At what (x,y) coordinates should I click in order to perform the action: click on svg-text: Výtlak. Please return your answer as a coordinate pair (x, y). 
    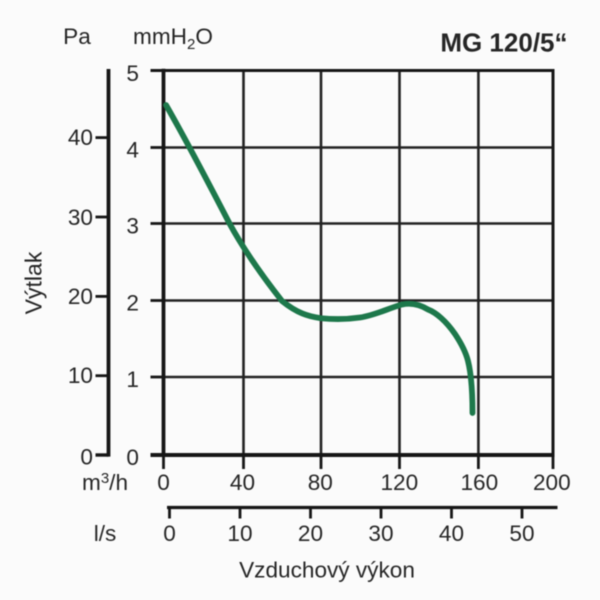
    Looking at the image, I should click on (34, 282).